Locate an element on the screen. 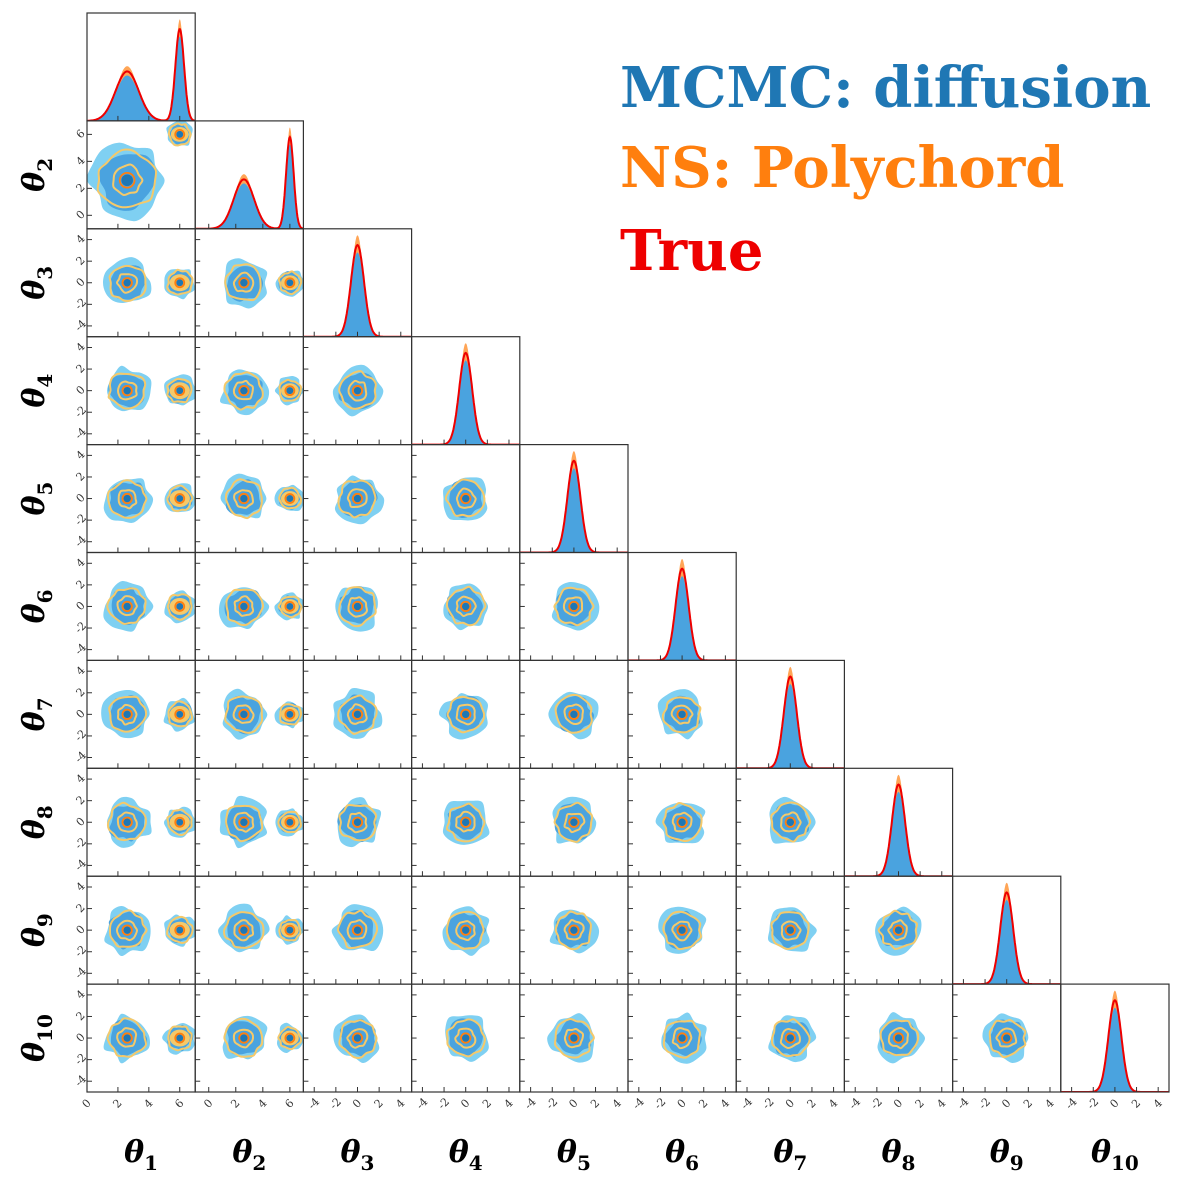  y-axis-label-sub: 8 is located at coordinates (45, 812).